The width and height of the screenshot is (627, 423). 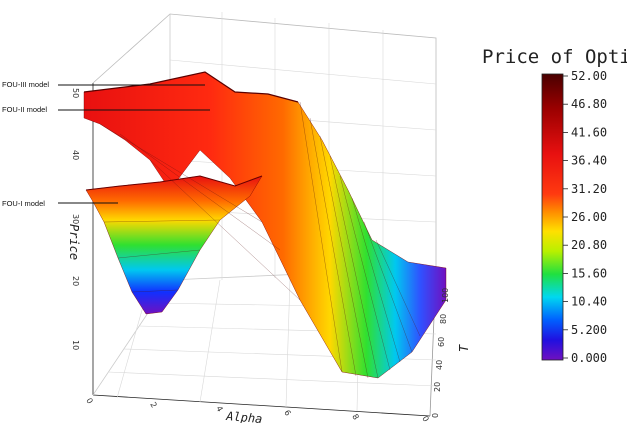 What do you see at coordinates (589, 302) in the screenshot?
I see `colorbar-tick-label: 10.40` at bounding box center [589, 302].